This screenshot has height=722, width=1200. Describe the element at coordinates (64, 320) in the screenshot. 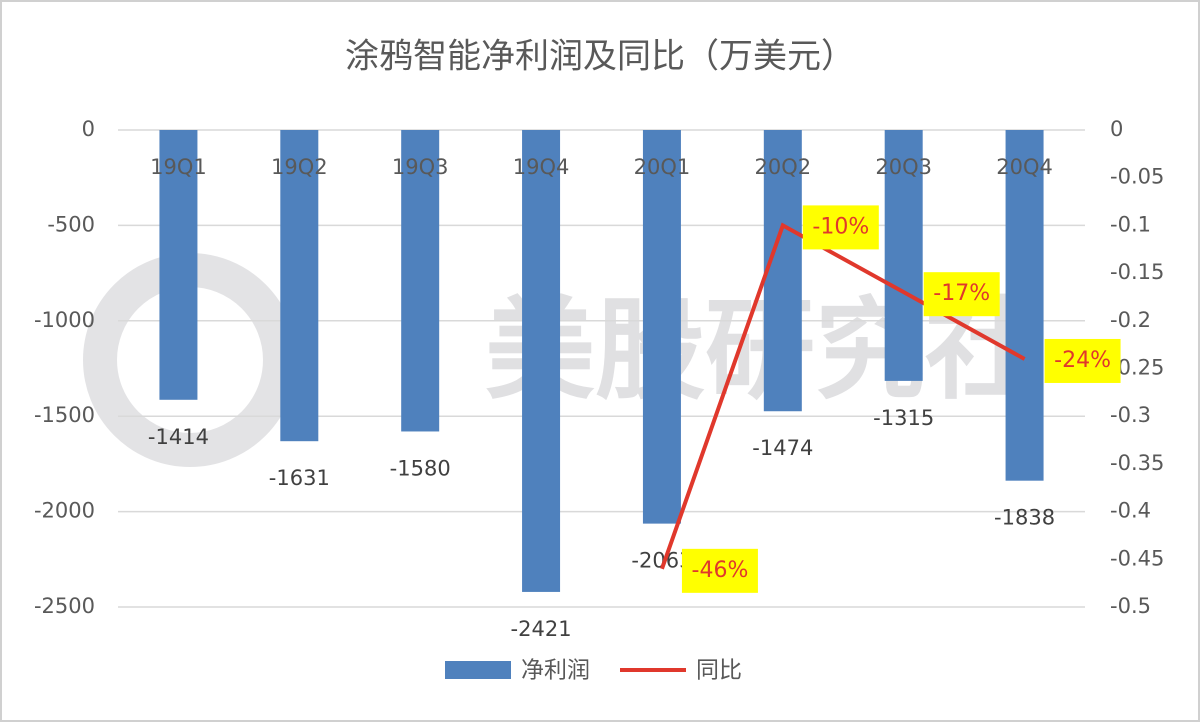

I see `y-tick-label: -1000` at that location.